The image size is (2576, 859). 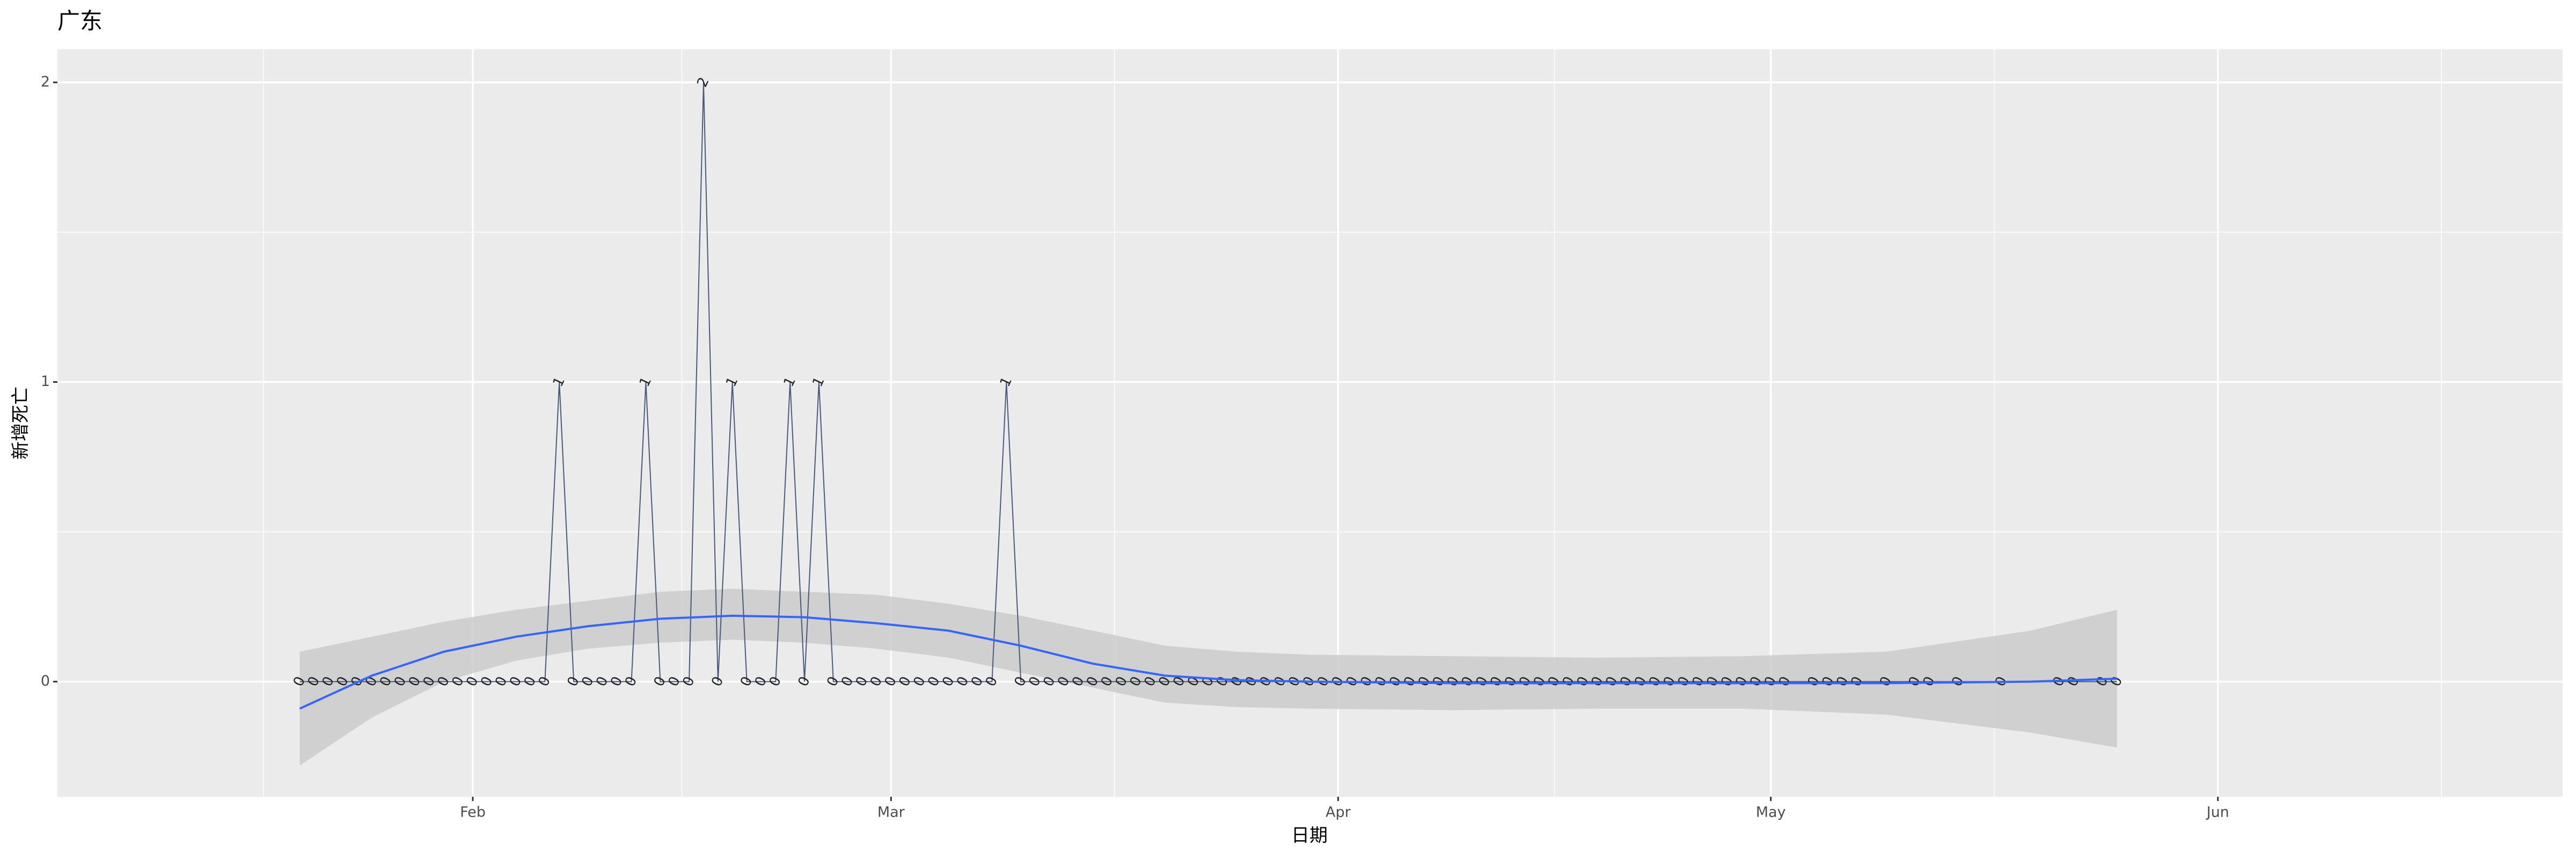 What do you see at coordinates (1771, 812) in the screenshot?
I see `x-tick-label: May` at bounding box center [1771, 812].